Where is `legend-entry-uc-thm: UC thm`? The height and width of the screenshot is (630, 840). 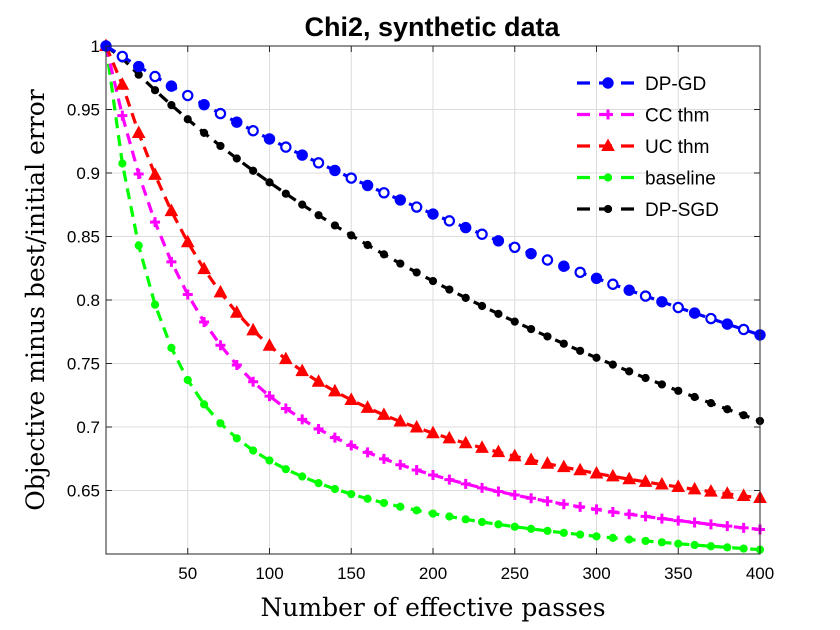 legend-entry-uc-thm: UC thm is located at coordinates (643, 147).